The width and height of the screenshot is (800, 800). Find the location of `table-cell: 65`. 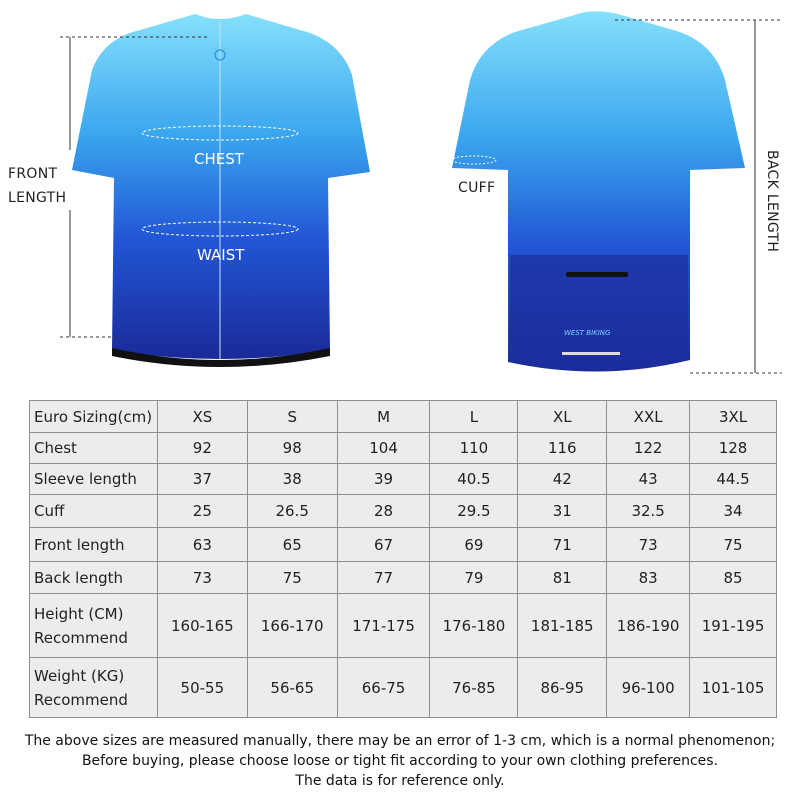

table-cell: 65 is located at coordinates (292, 544).